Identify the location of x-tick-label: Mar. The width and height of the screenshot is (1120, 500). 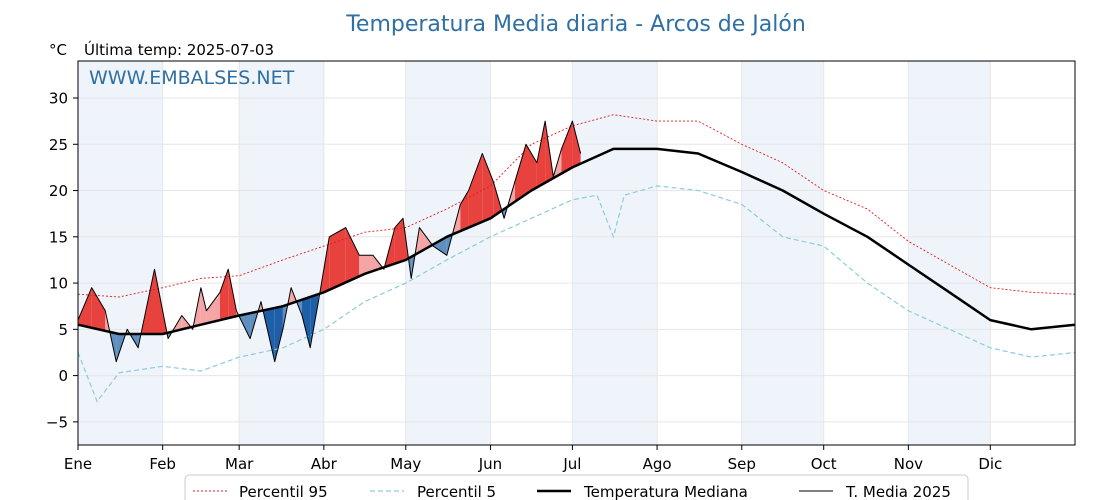
(239, 464).